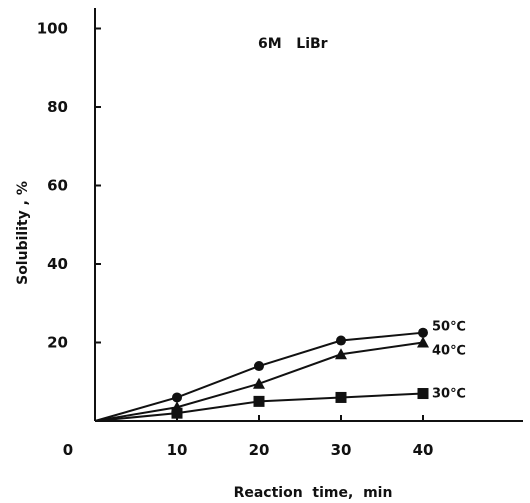 The width and height of the screenshot is (530, 503). Describe the element at coordinates (449, 327) in the screenshot. I see `series-label: 50℃` at that location.